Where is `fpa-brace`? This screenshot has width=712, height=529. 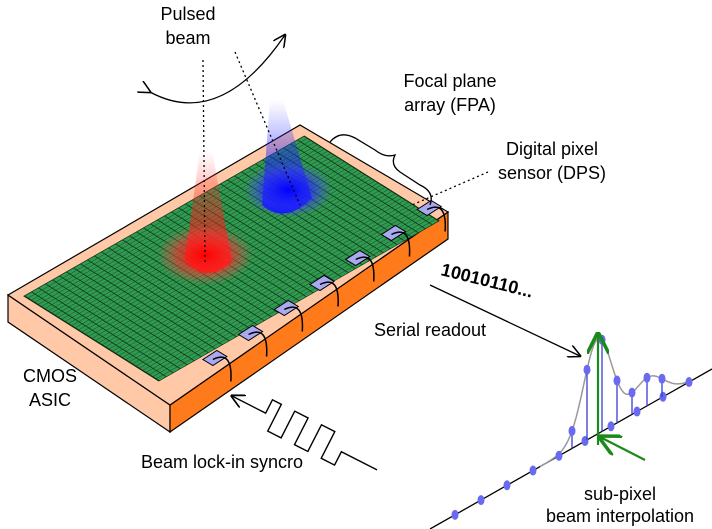 fpa-brace is located at coordinates (380, 170).